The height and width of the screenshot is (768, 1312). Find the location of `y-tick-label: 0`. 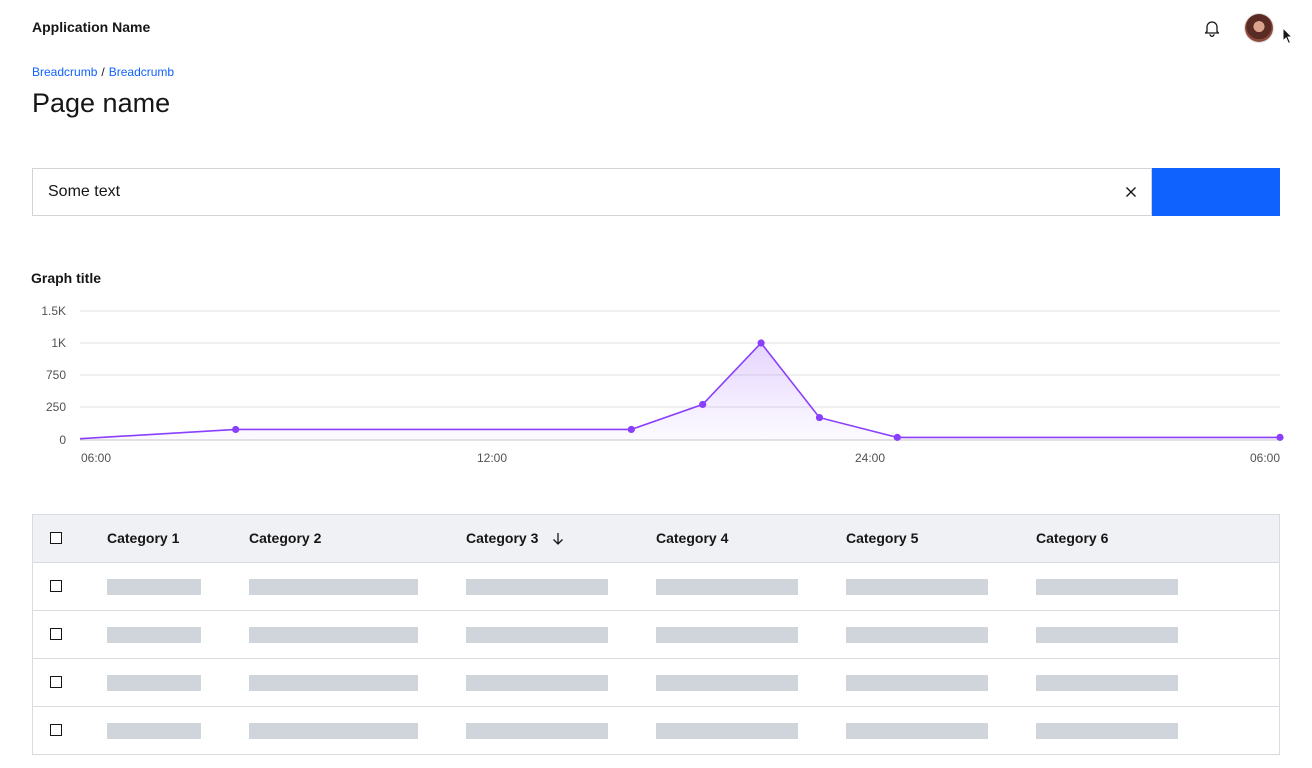

y-tick-label: 0 is located at coordinates (62, 440).